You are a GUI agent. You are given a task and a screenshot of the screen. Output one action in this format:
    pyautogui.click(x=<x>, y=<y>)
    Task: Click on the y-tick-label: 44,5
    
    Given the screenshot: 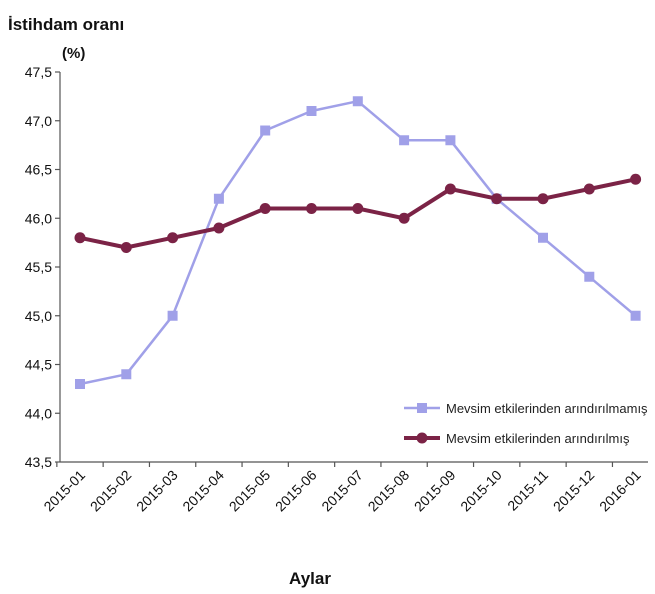 What is the action you would take?
    pyautogui.click(x=38, y=365)
    